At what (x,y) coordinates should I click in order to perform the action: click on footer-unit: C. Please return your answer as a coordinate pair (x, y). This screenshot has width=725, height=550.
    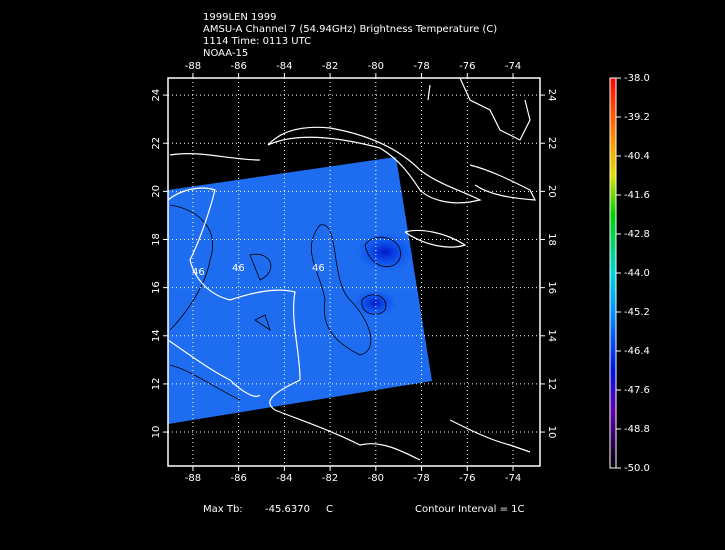
    Looking at the image, I should click on (329, 509).